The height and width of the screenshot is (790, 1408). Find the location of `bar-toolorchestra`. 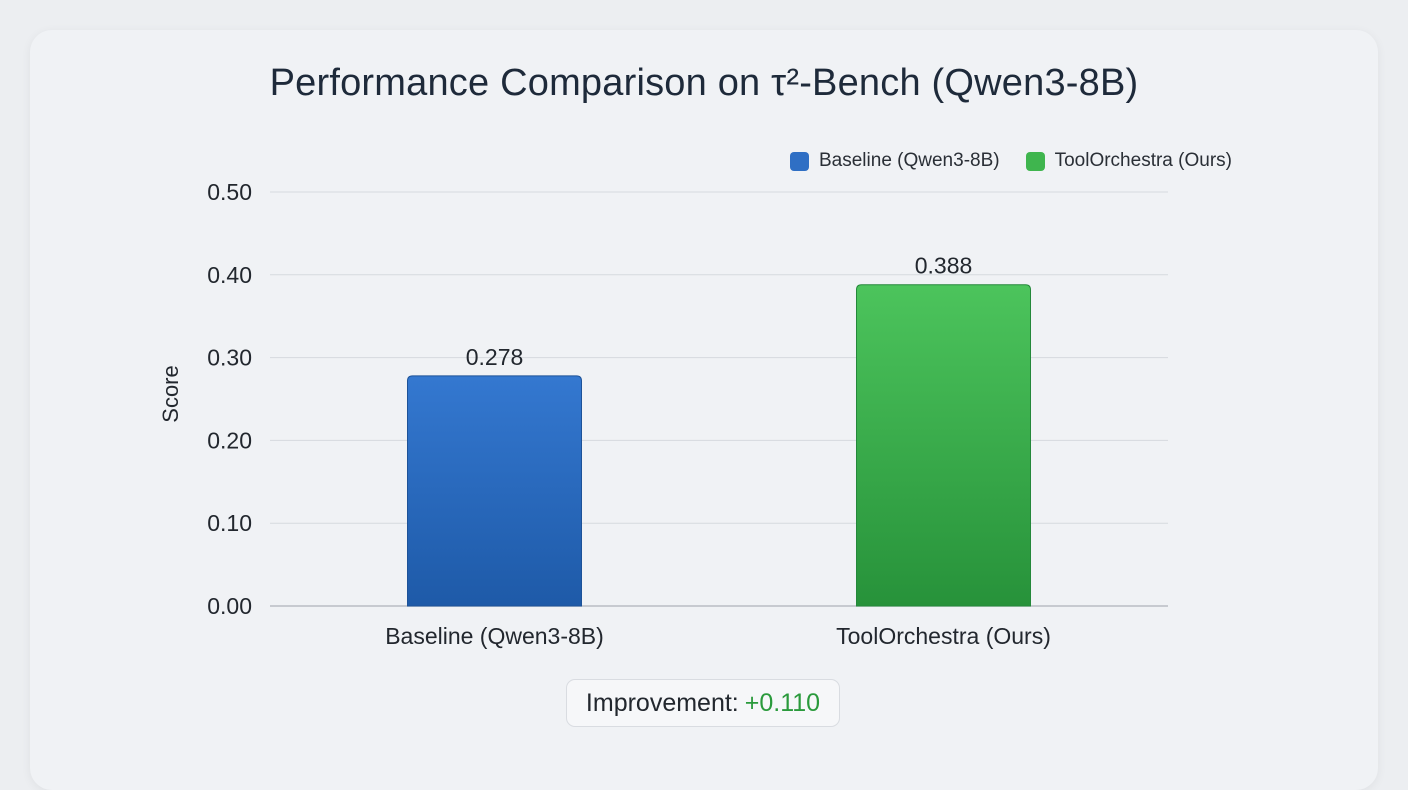

bar-toolorchestra is located at coordinates (943, 445).